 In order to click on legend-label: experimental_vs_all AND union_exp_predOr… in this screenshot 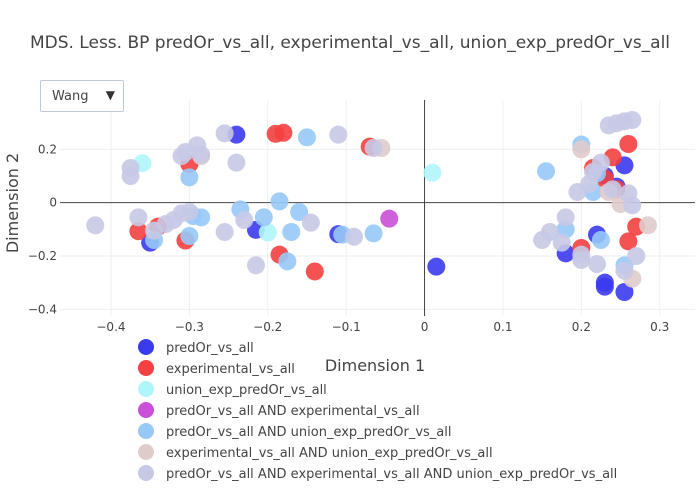, I will do `click(329, 453)`.